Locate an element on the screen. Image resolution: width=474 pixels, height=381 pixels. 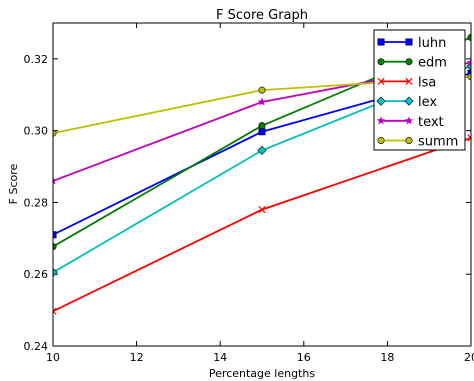
y-tick-label: 0.32 is located at coordinates (36, 59).